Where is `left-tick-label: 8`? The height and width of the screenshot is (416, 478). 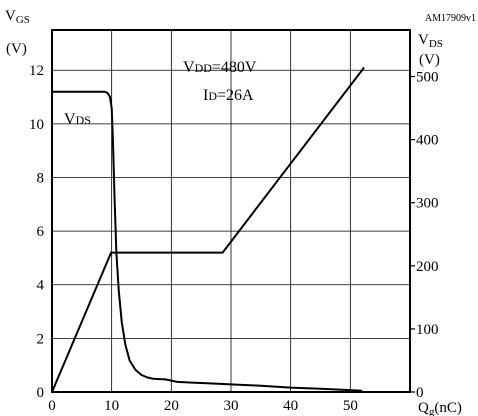
left-tick-label: 8 is located at coordinates (41, 178).